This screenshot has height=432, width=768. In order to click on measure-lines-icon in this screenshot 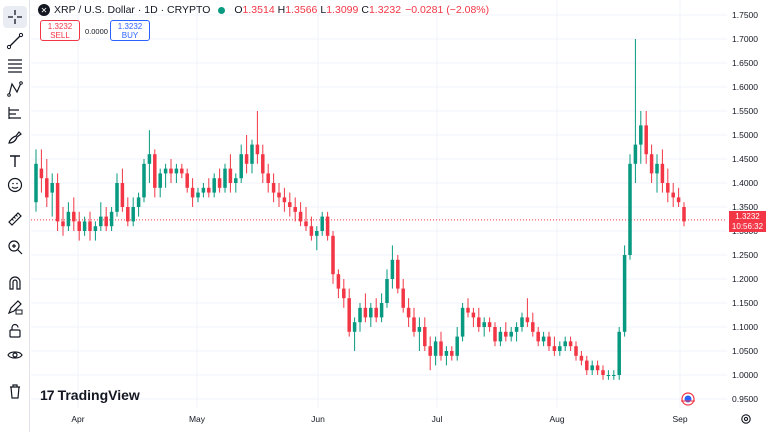, I will do `click(15, 113)`.